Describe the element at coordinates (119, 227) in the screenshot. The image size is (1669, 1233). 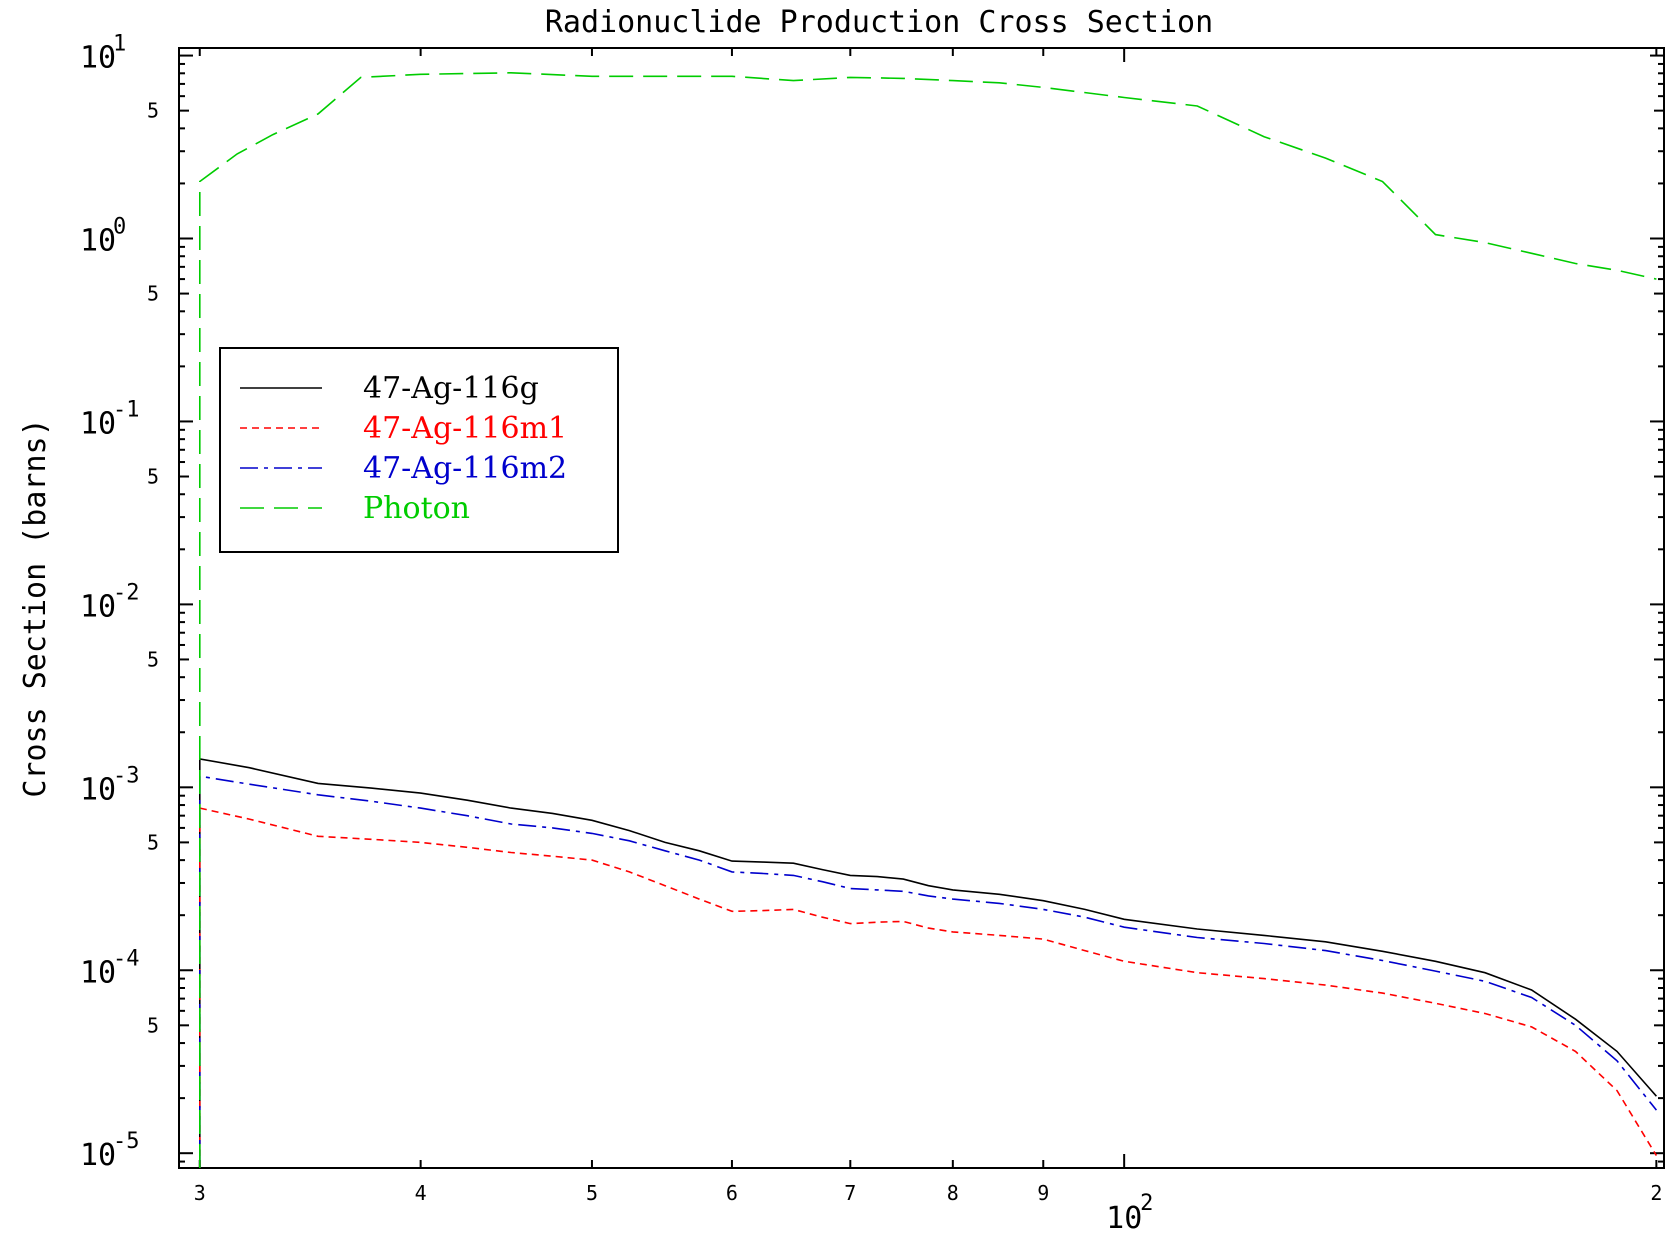
I see `y-tick-label-exp: 0` at that location.